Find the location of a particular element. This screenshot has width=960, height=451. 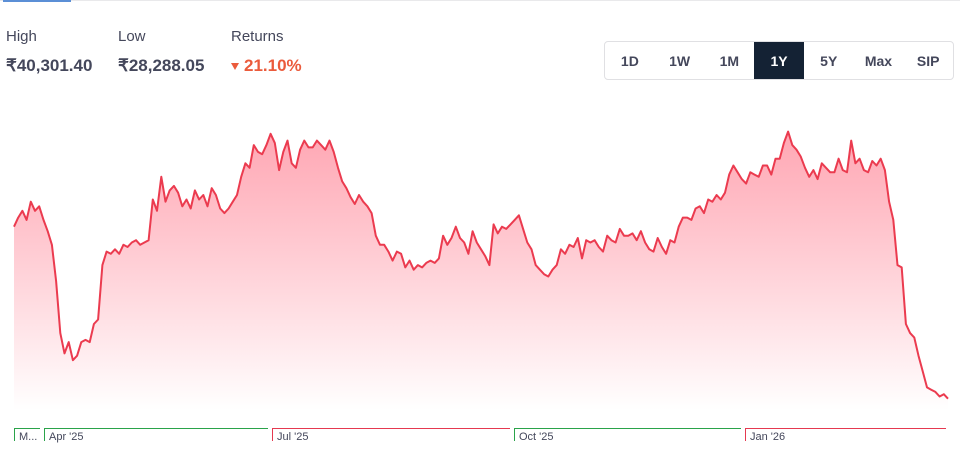

x-axis-label: Jul '25 is located at coordinates (292, 437).